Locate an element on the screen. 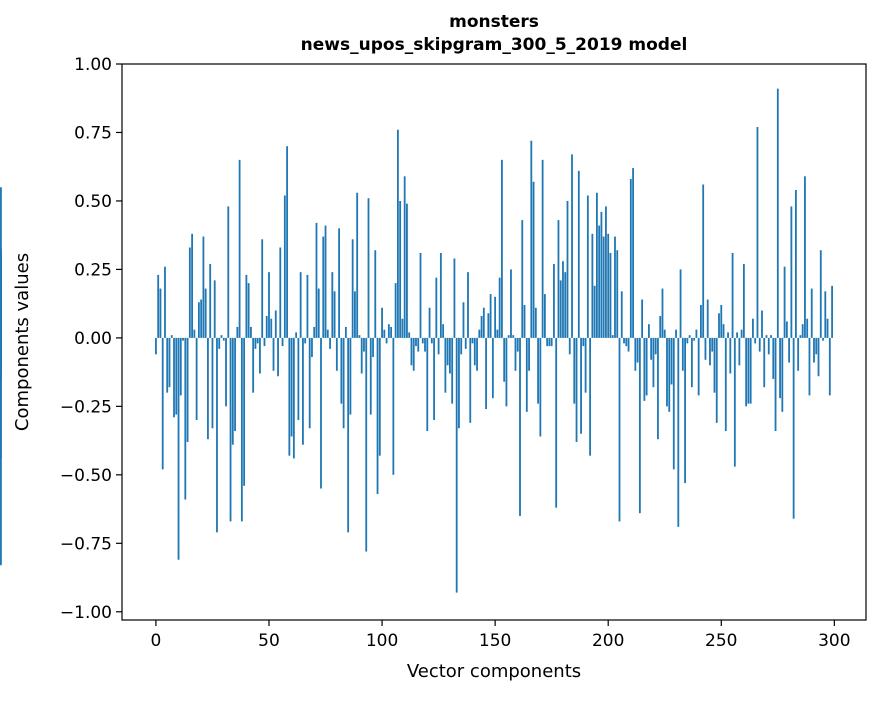 The width and height of the screenshot is (880, 701). y-tick-label: −0.25 is located at coordinates (86, 407).